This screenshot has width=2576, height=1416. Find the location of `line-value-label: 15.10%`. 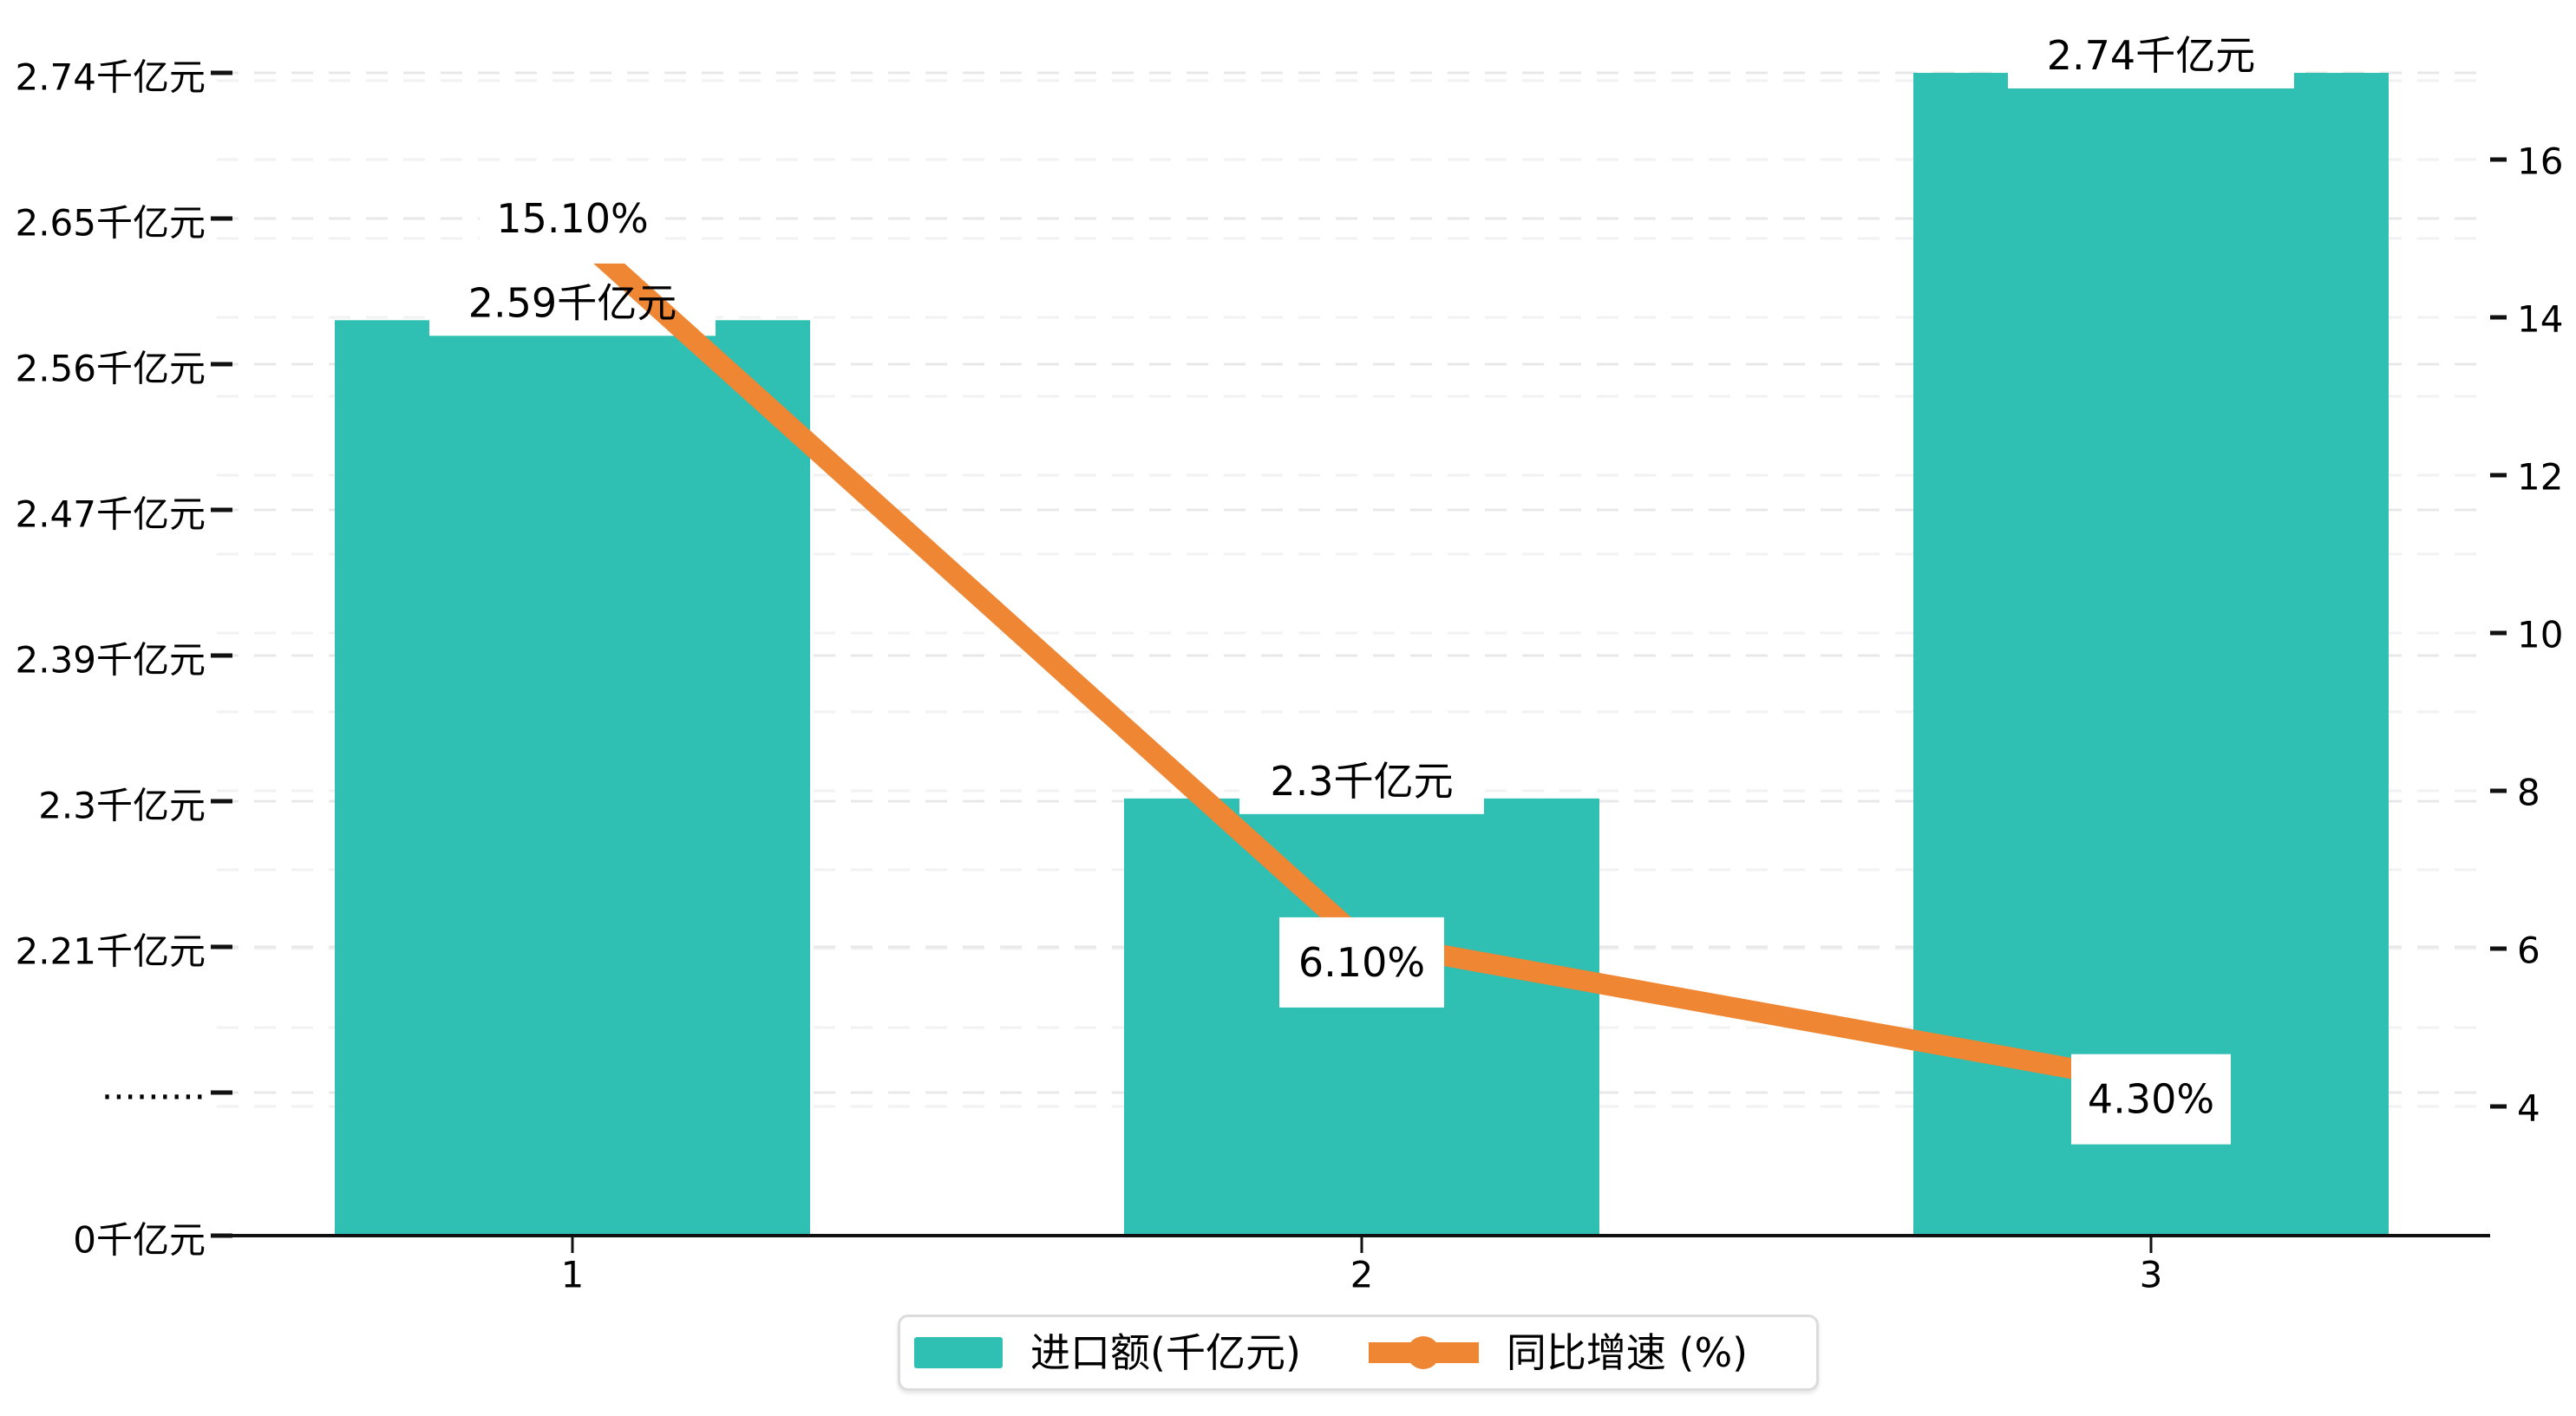

line-value-label: 15.10% is located at coordinates (572, 219).